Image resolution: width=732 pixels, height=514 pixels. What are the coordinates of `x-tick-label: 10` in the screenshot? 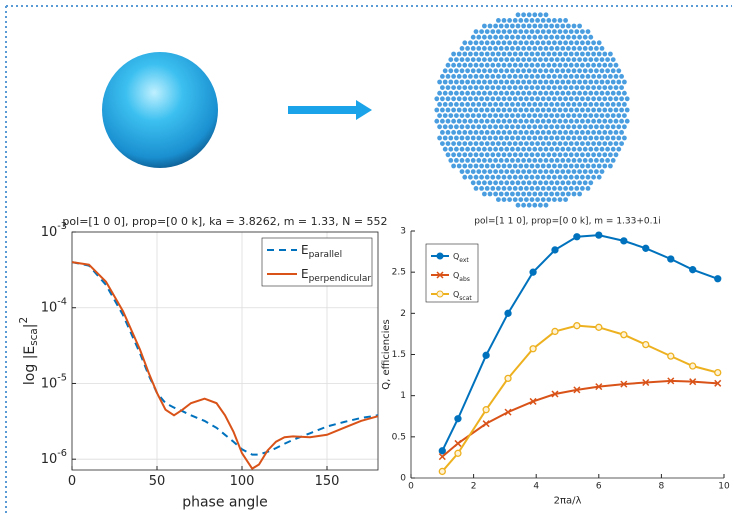 It's located at (724, 487).